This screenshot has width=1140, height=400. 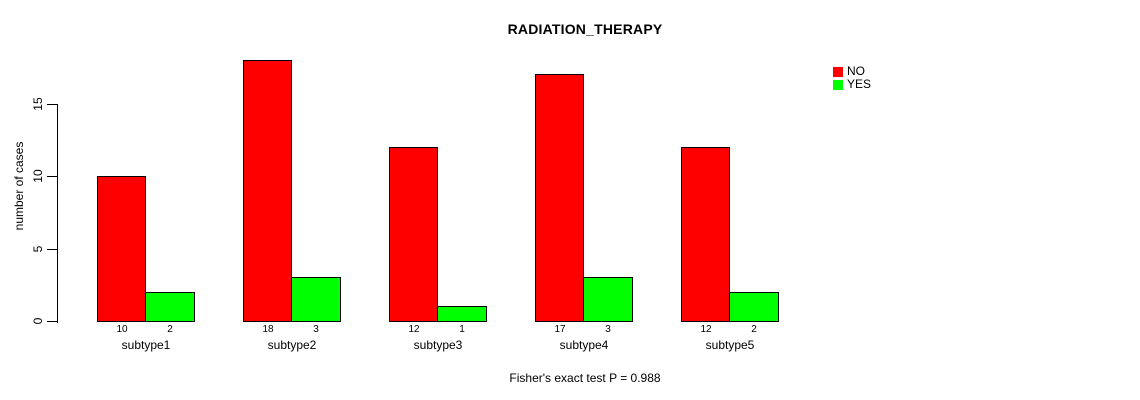 I want to click on category-label-subtype1: subtype1, so click(x=146, y=345).